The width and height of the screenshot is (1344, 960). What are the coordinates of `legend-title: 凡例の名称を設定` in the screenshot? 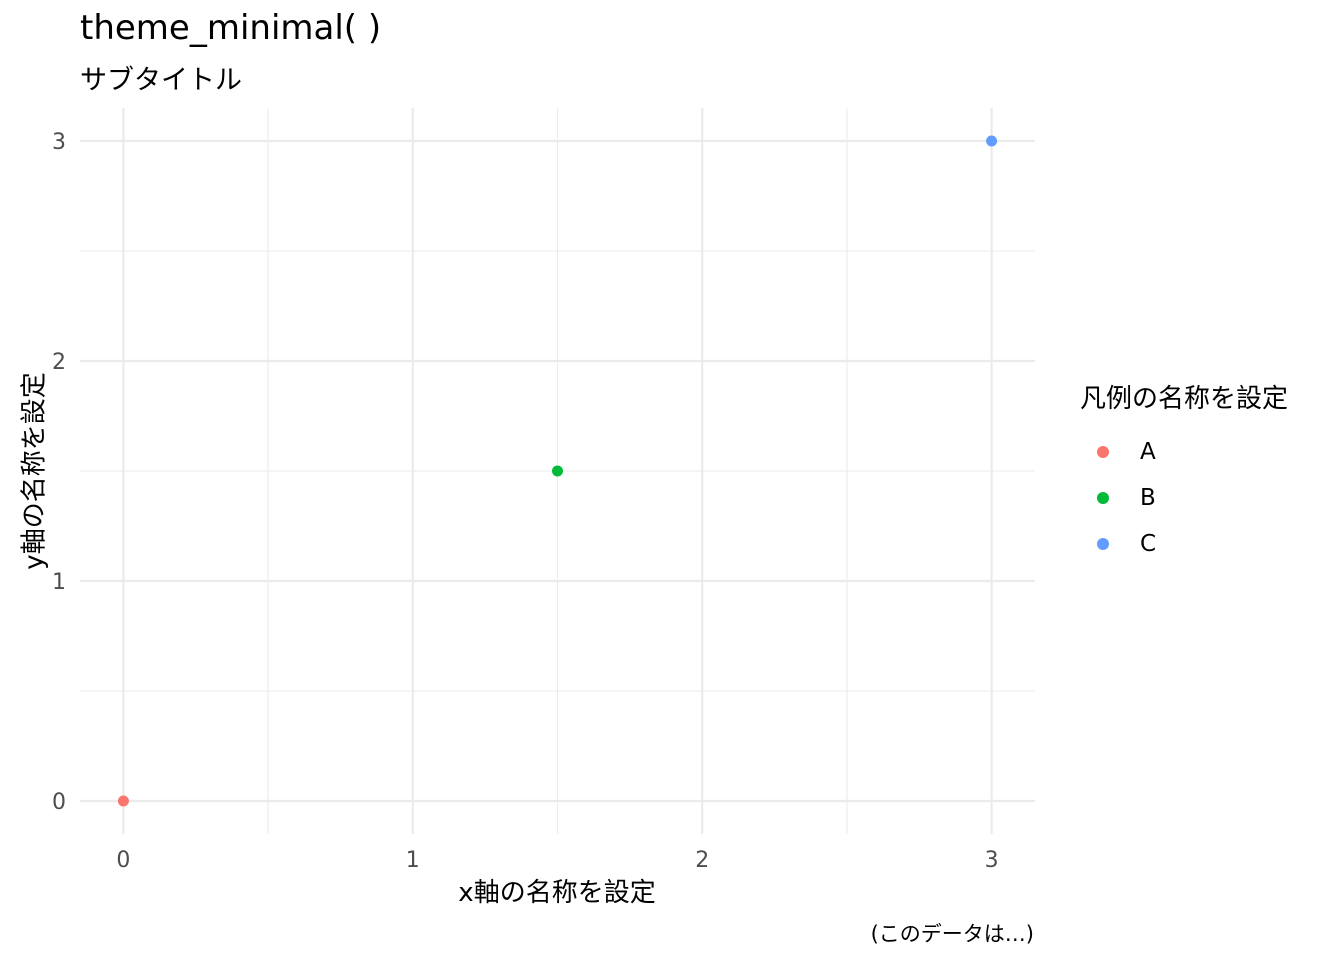 It's located at (1184, 399).